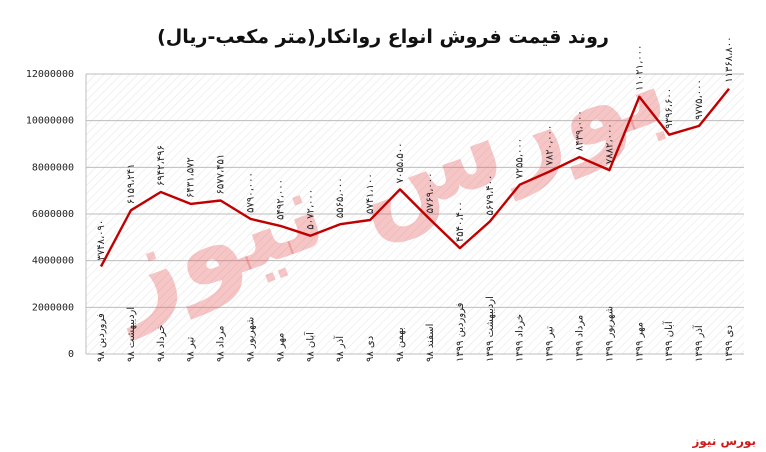 The height and width of the screenshot is (452, 766). I want to click on y-tick-label: 2000000, so click(53, 307).